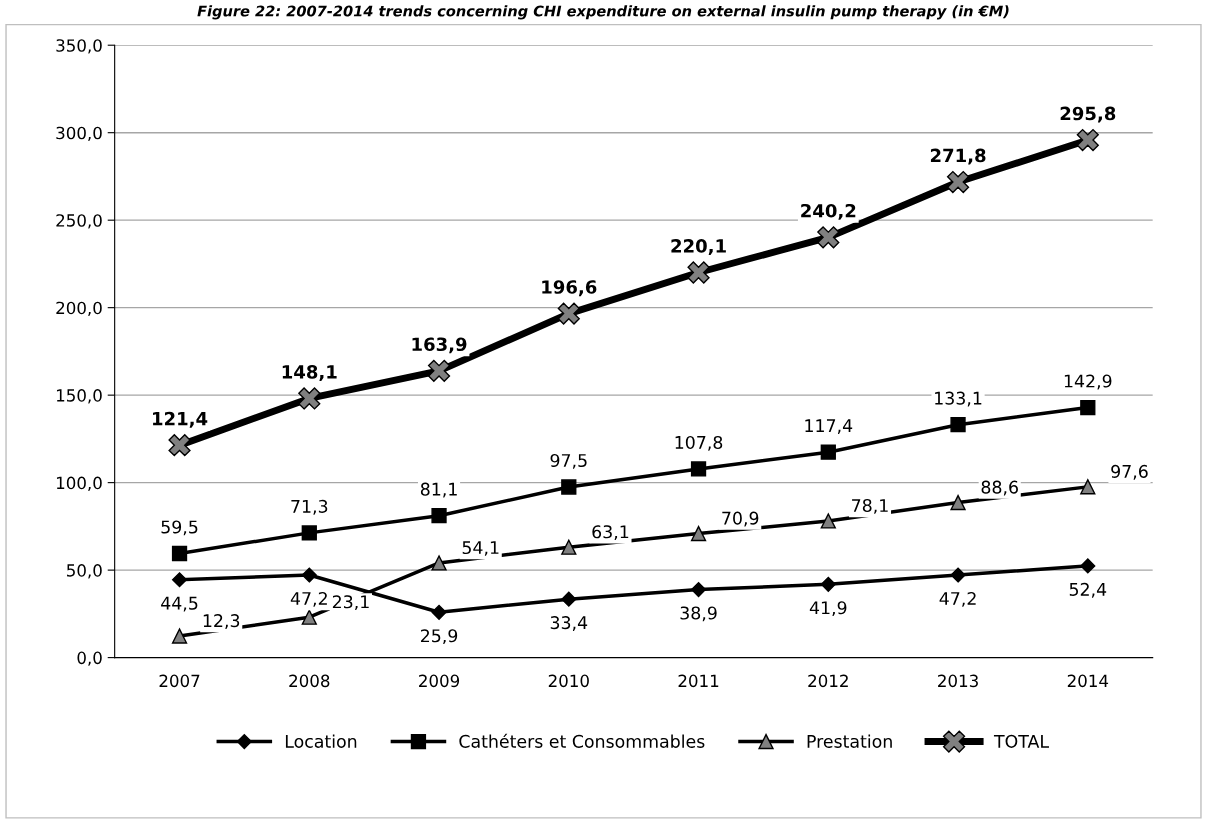  I want to click on chart-title: Figure 22: 2007-2014 trends concerning CHI expenditure on external insulin pump therapy (in €M), so click(603, 12).